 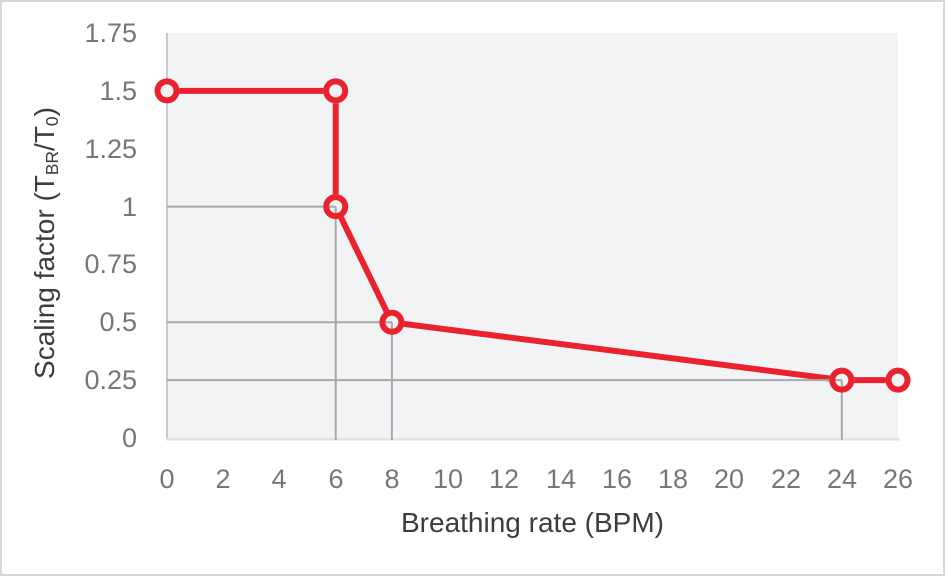 I want to click on x-tick-label: 2, so click(x=223, y=479).